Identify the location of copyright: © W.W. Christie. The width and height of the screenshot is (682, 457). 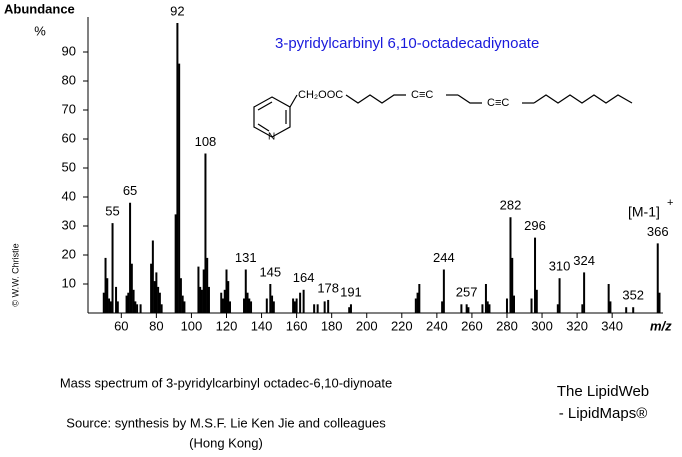
(15, 274).